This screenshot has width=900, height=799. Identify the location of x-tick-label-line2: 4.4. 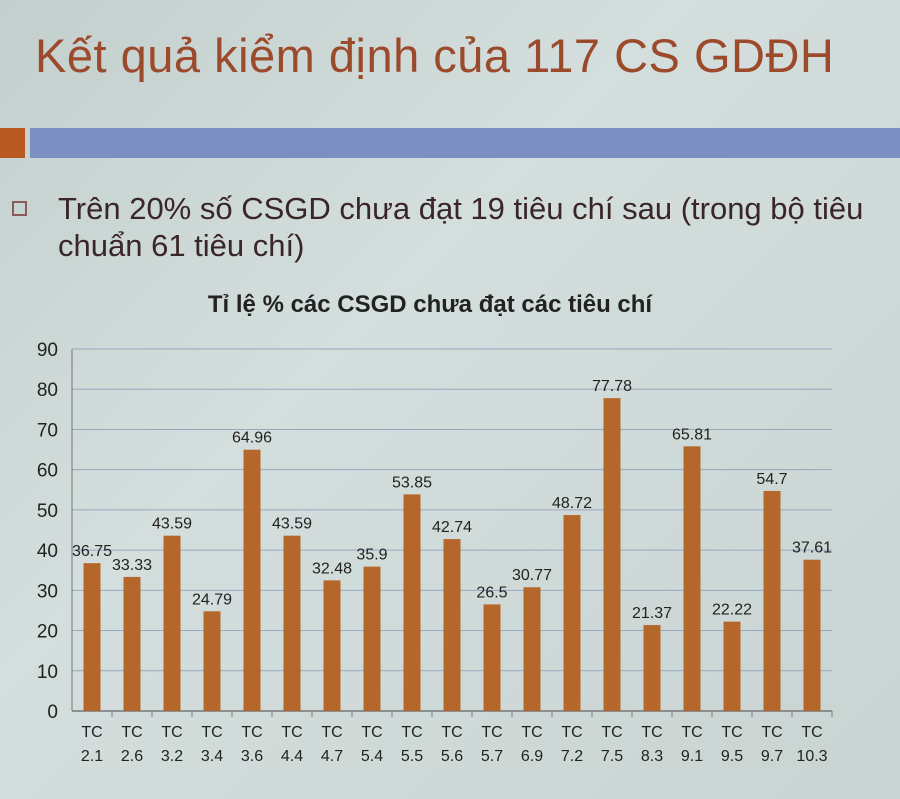
(292, 756).